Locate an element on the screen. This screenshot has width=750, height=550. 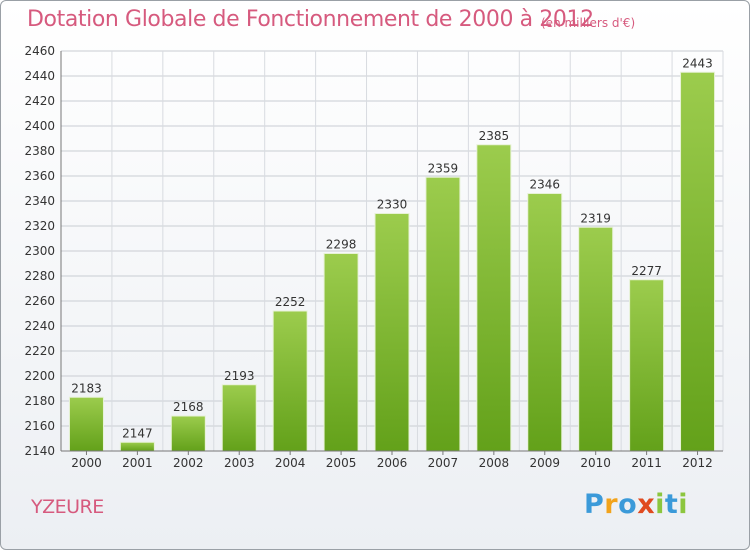
x-tick-label: 2012 is located at coordinates (697, 463).